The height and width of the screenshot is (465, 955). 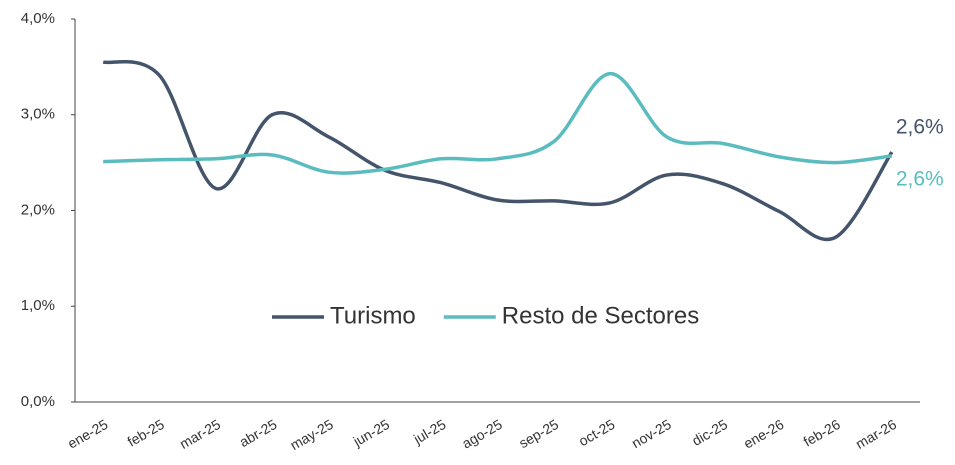 What do you see at coordinates (145, 433) in the screenshot?
I see `x-tick-label: feb-25` at bounding box center [145, 433].